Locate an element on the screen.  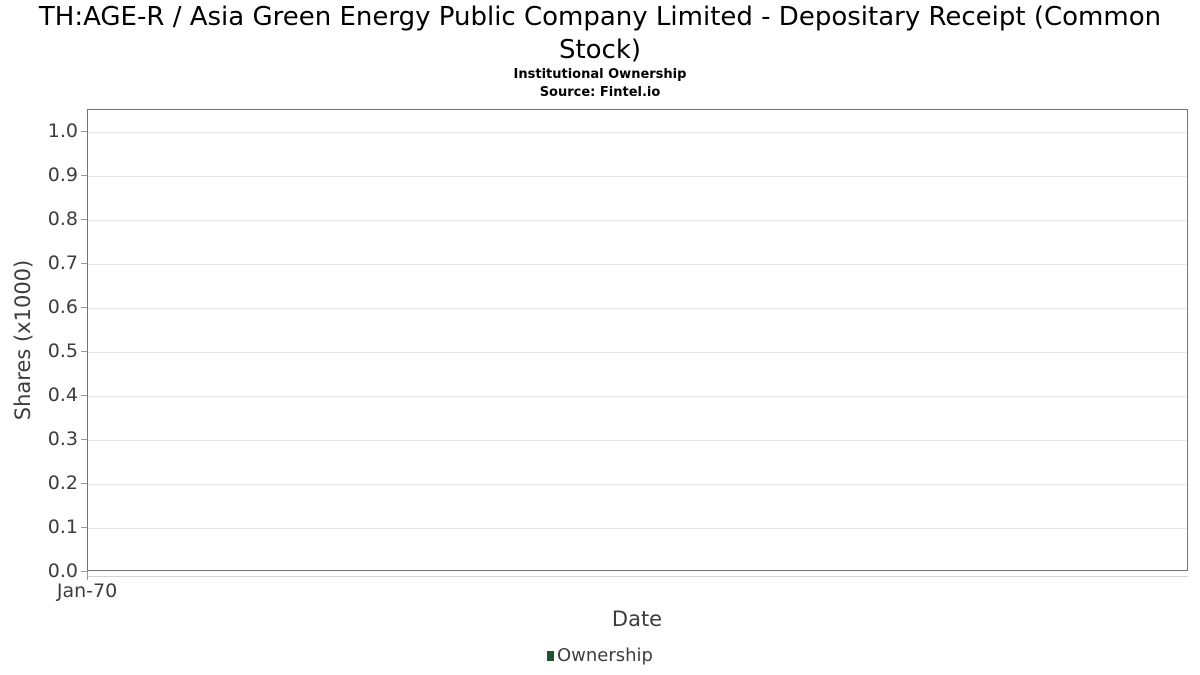
chart-legend: Ownership is located at coordinates (600, 655).